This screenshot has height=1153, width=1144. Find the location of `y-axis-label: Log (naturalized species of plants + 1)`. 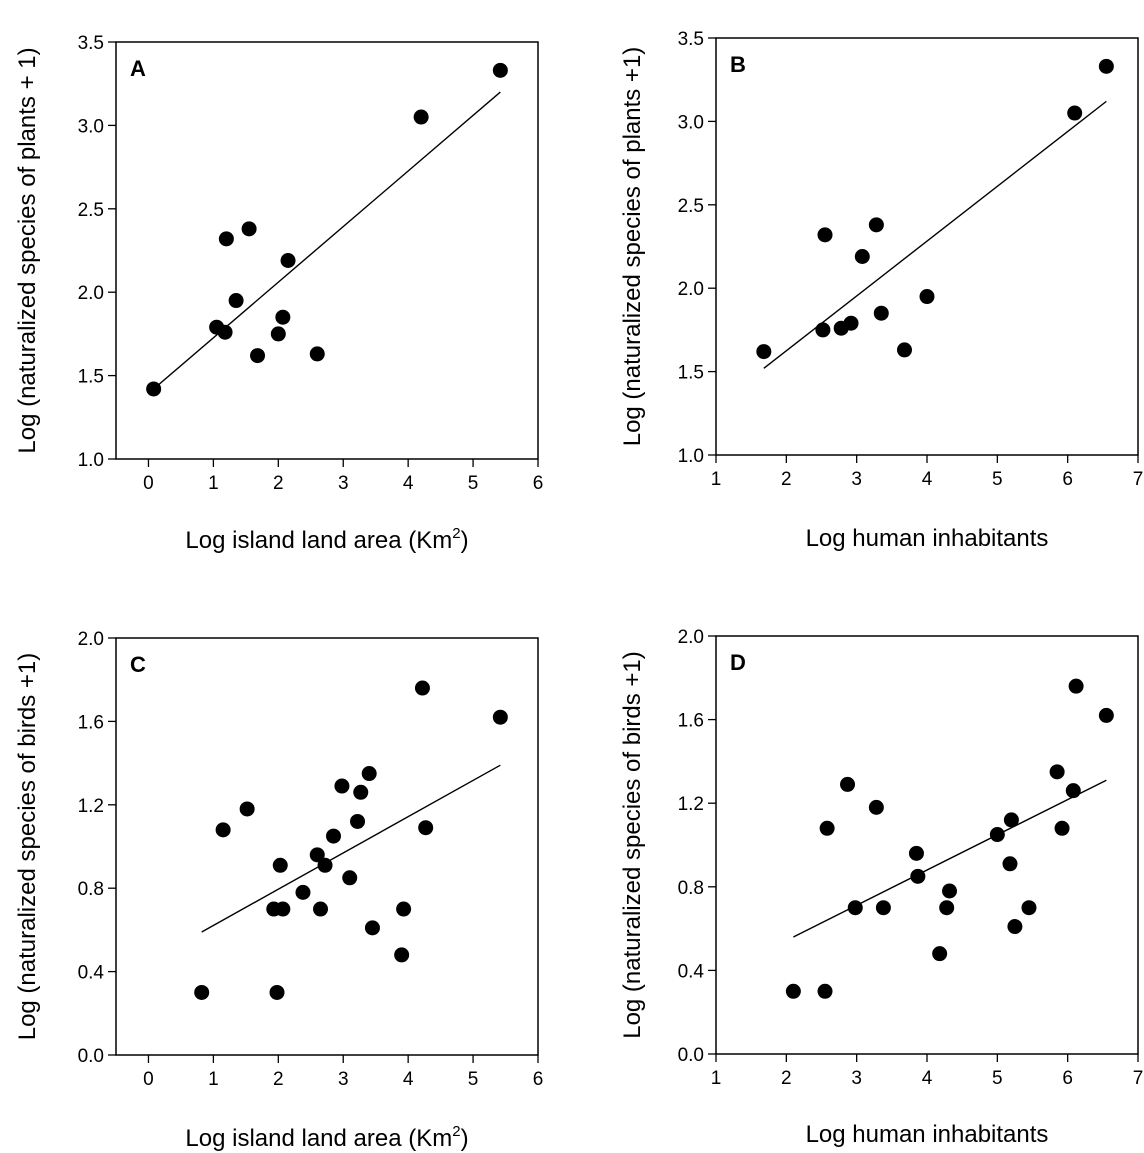

y-axis-label: Log (naturalized species of plants + 1) is located at coordinates (27, 250).